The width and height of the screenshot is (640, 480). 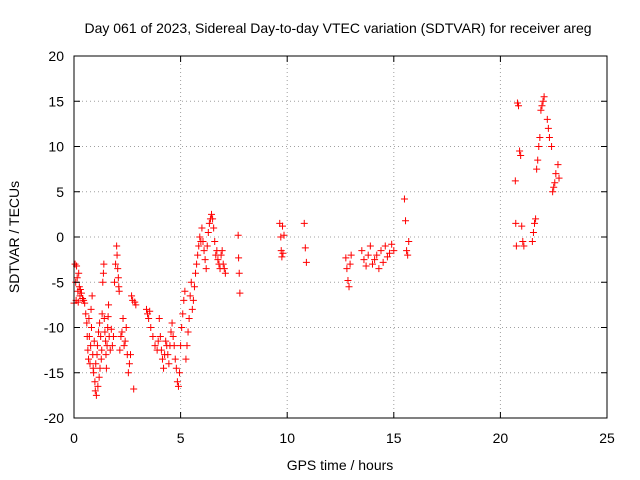 What do you see at coordinates (56, 56) in the screenshot?
I see `y-tick-label: 20` at bounding box center [56, 56].